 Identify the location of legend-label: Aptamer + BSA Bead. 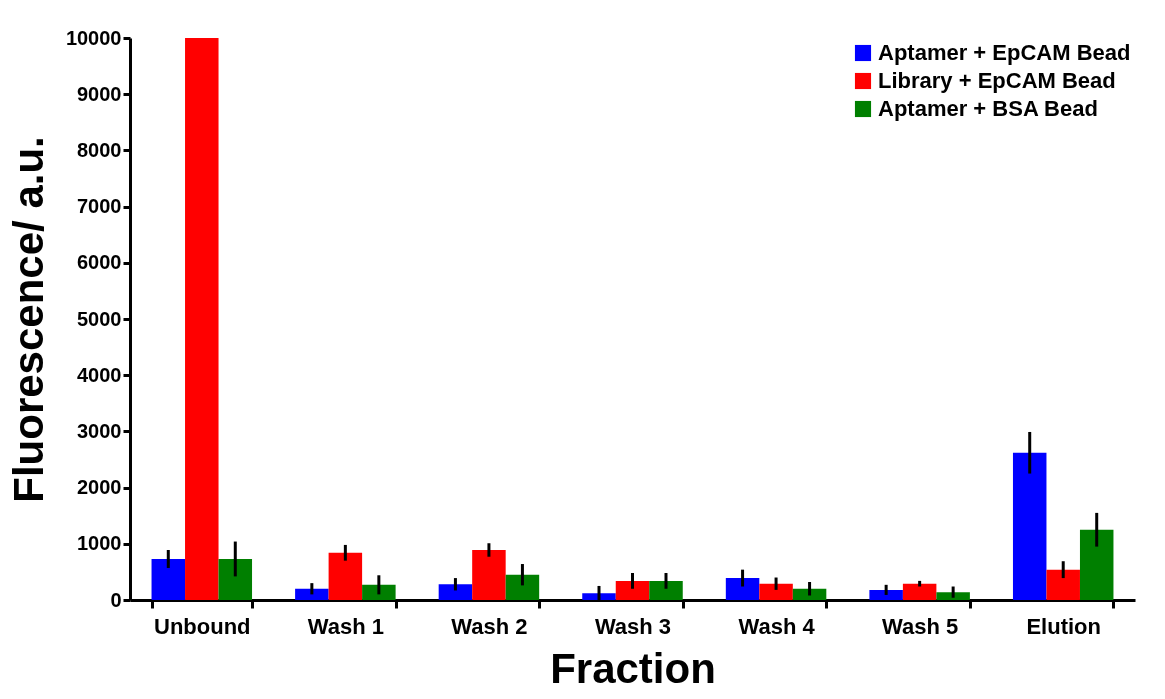
(988, 108).